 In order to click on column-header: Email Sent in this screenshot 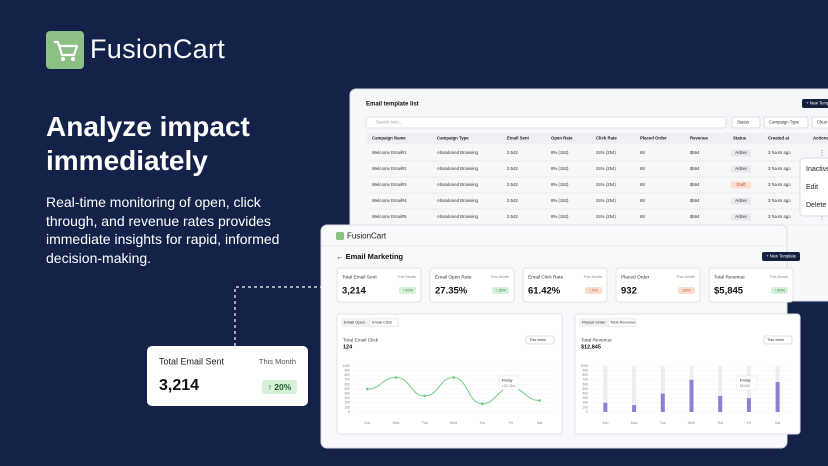, I will do `click(518, 138)`.